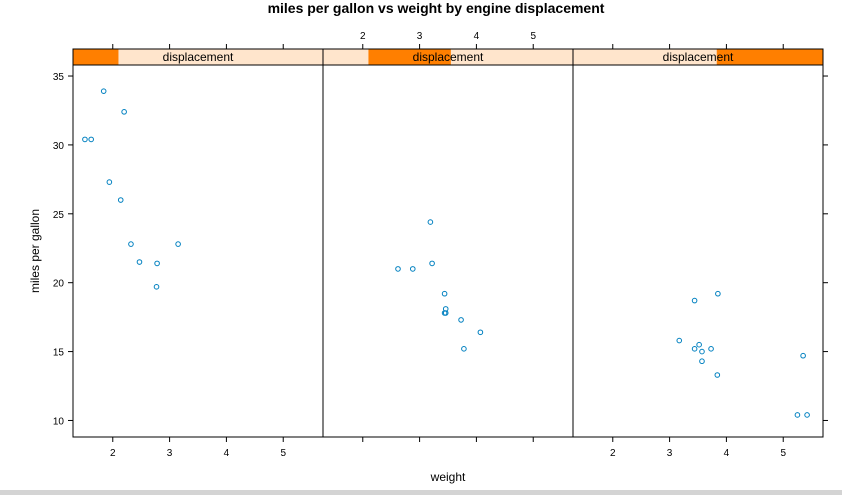 Image resolution: width=842 pixels, height=495 pixels. I want to click on strip-background, so click(198, 57).